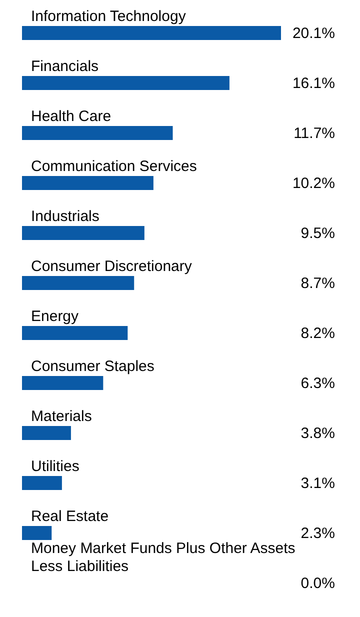 The image size is (360, 617). Describe the element at coordinates (108, 16) in the screenshot. I see `y-tick-label: Information Technology` at that location.